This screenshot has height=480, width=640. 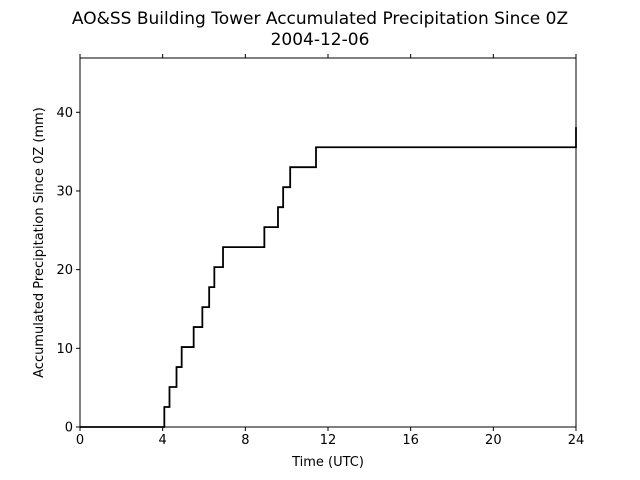 What do you see at coordinates (64, 270) in the screenshot?
I see `y-tick-label: 20` at bounding box center [64, 270].